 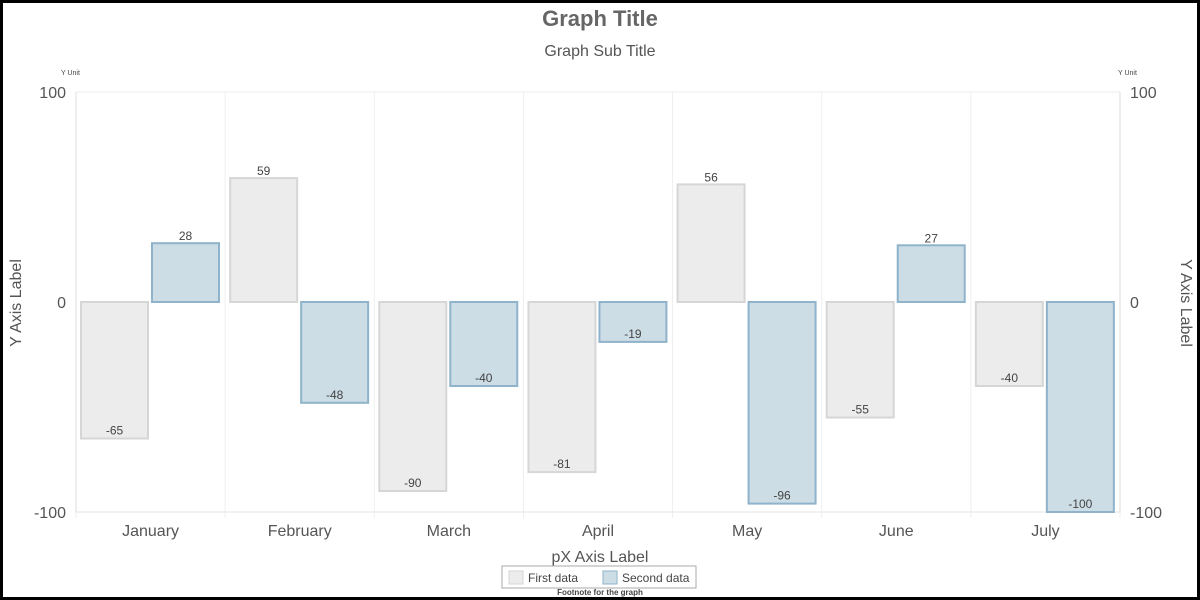 What do you see at coordinates (600, 557) in the screenshot?
I see `x-axis-label: pX Axis Label` at bounding box center [600, 557].